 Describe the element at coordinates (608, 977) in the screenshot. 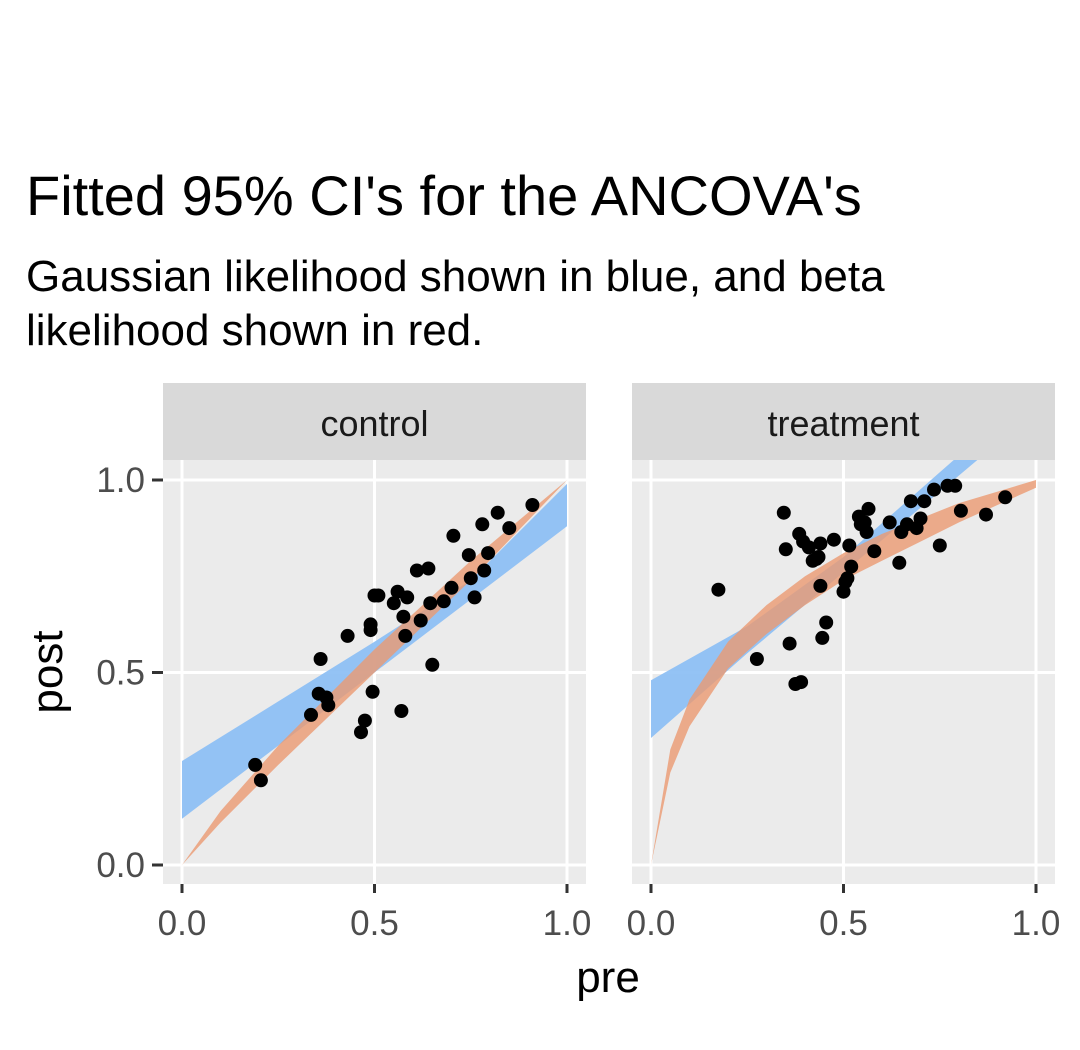

I see `x-axis-title: pre` at that location.